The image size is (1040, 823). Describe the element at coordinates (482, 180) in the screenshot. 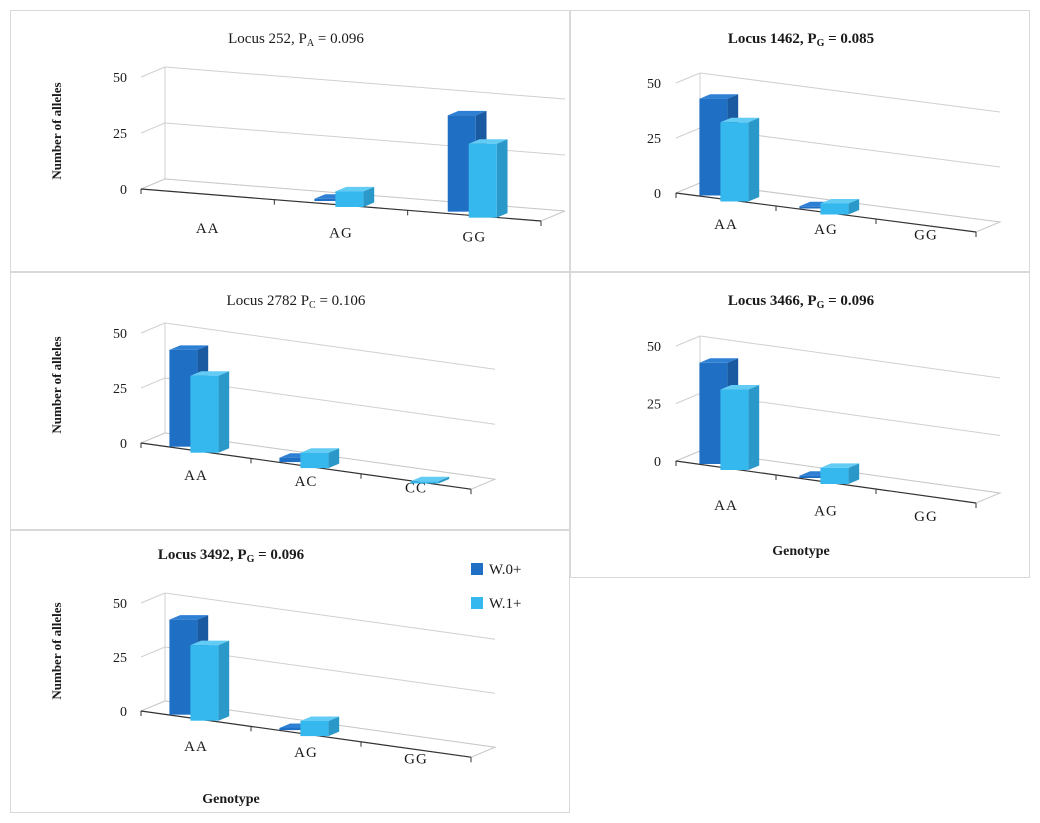

I see `bar-w1-GG-front` at that location.